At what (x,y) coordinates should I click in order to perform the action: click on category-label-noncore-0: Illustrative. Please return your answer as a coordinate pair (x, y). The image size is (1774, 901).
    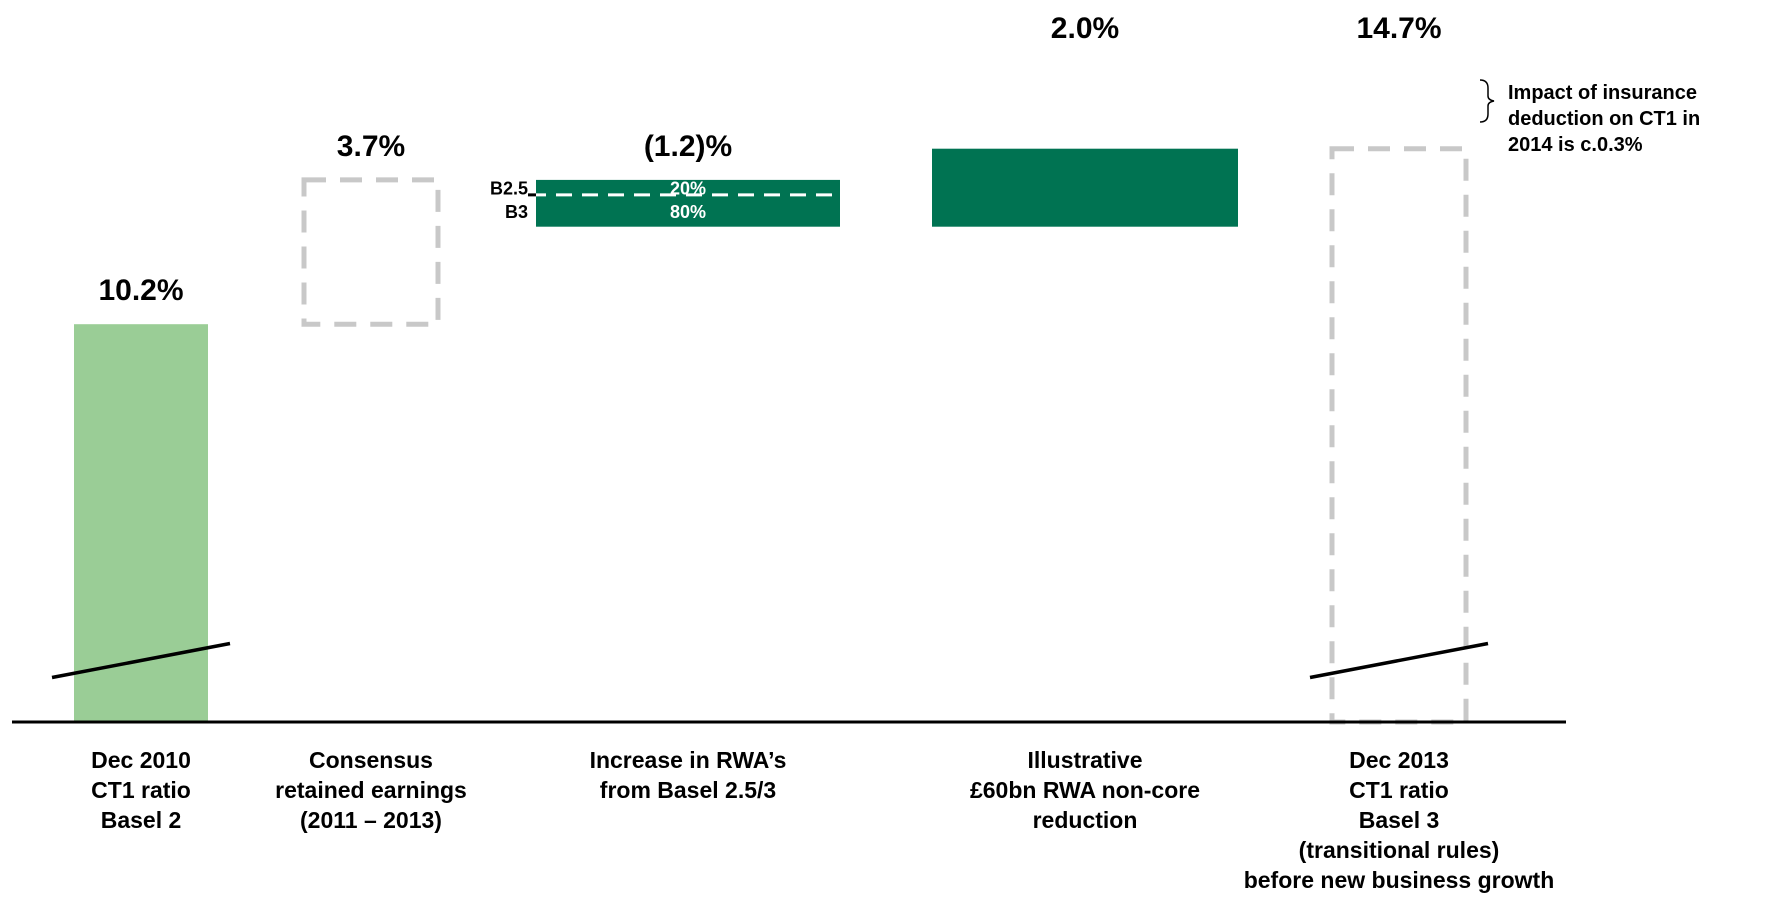
    Looking at the image, I should click on (1084, 760).